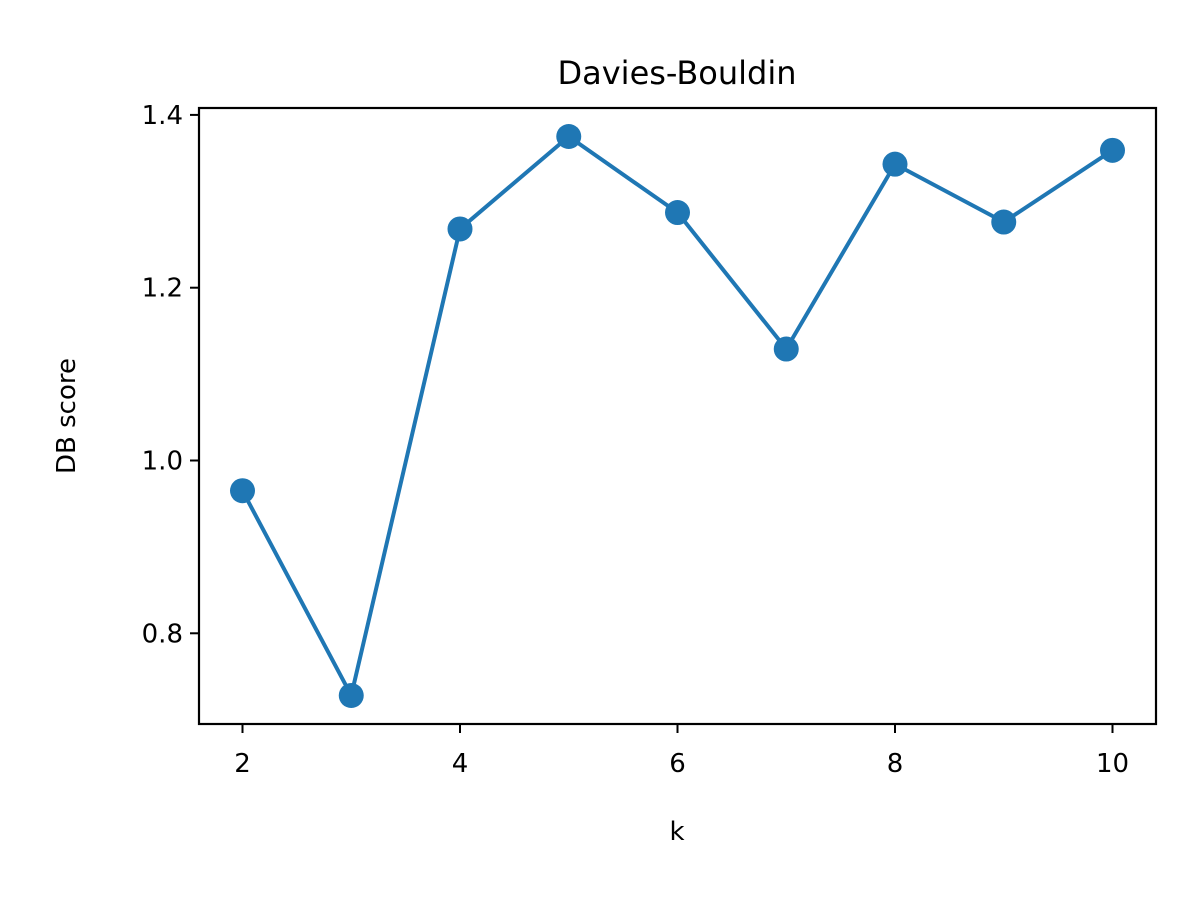  Describe the element at coordinates (895, 764) in the screenshot. I see `x-tick-label: 8` at that location.